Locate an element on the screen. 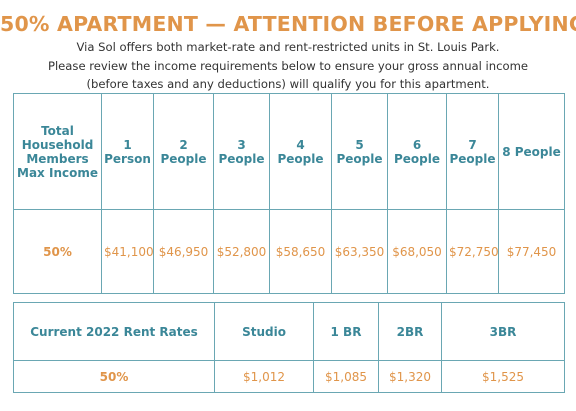 This screenshot has width=576, height=411. table-row: Current 2022 Rent Rates Studio 1 BR 2BR 3BR is located at coordinates (289, 331).